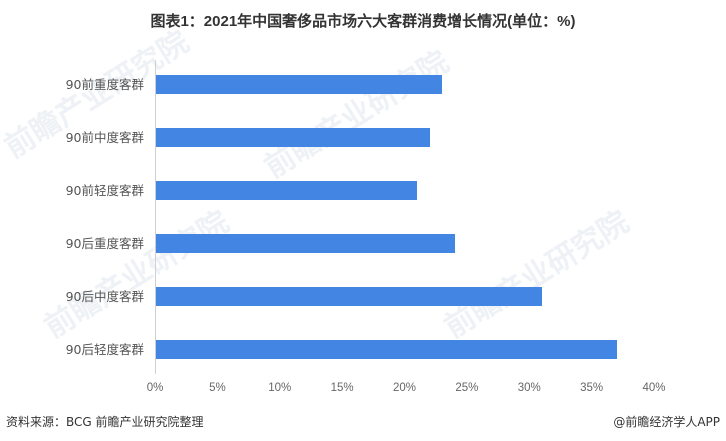 This screenshot has width=726, height=441. Describe the element at coordinates (529, 388) in the screenshot. I see `x-tick-label: 30%` at that location.